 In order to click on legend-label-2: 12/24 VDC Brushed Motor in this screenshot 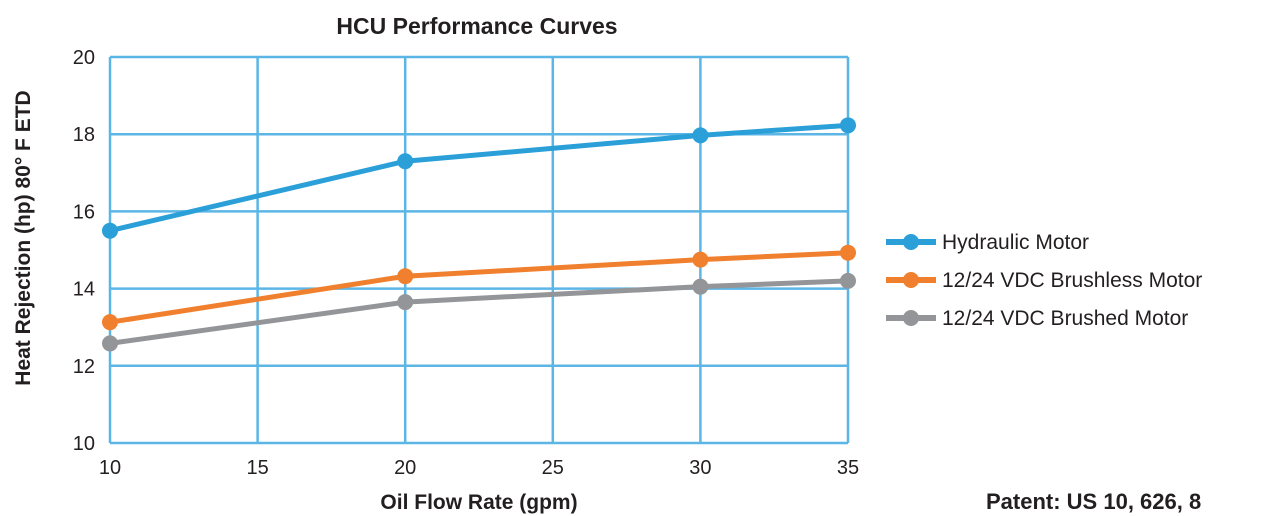, I will do `click(1065, 318)`.